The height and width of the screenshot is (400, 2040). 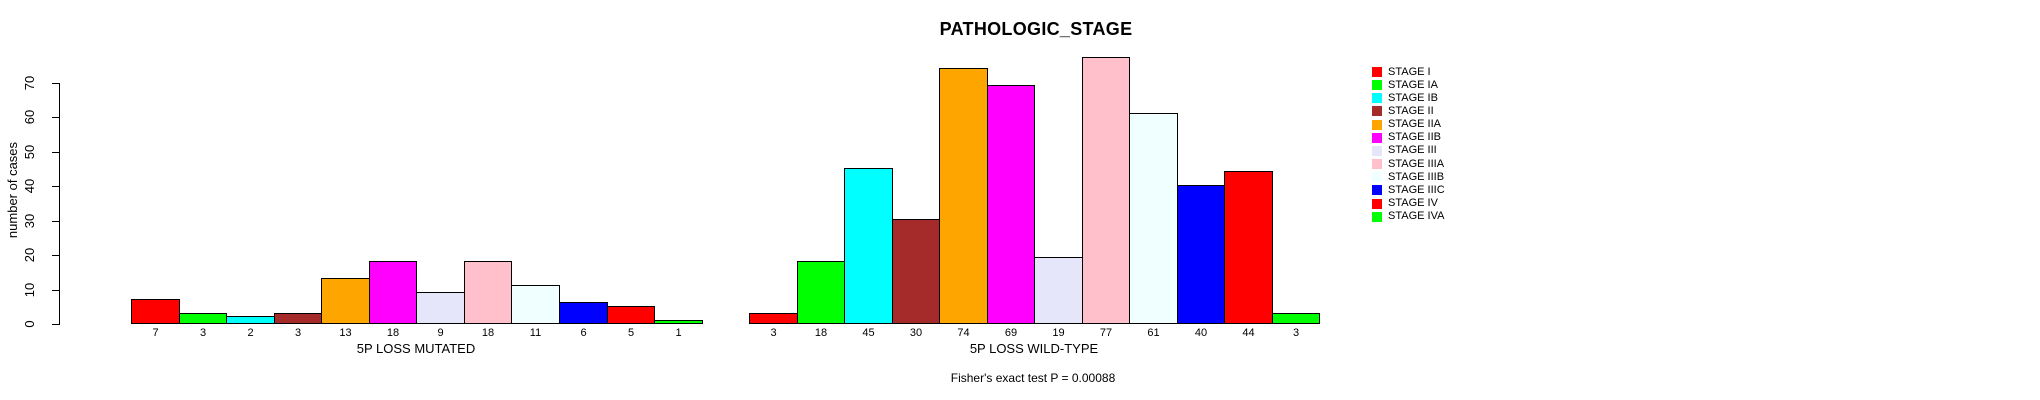 What do you see at coordinates (1377, 98) in the screenshot?
I see `legend-swatch-stage-ib` at bounding box center [1377, 98].